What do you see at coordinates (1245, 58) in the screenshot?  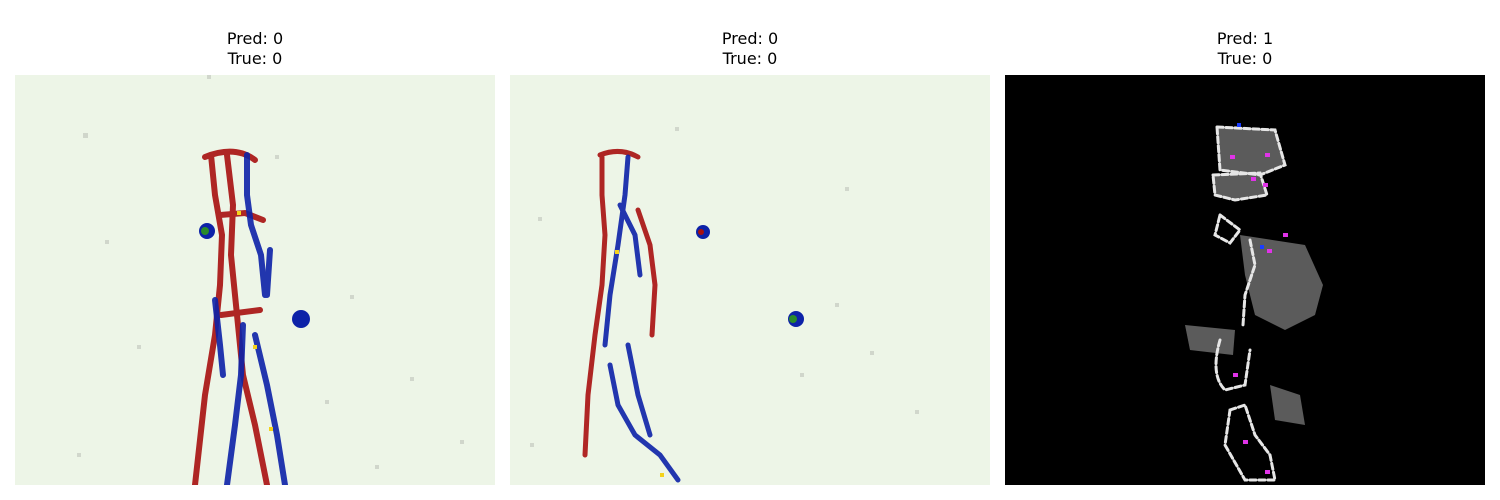 I see `panel-3-true-label: True: 0` at bounding box center [1245, 58].